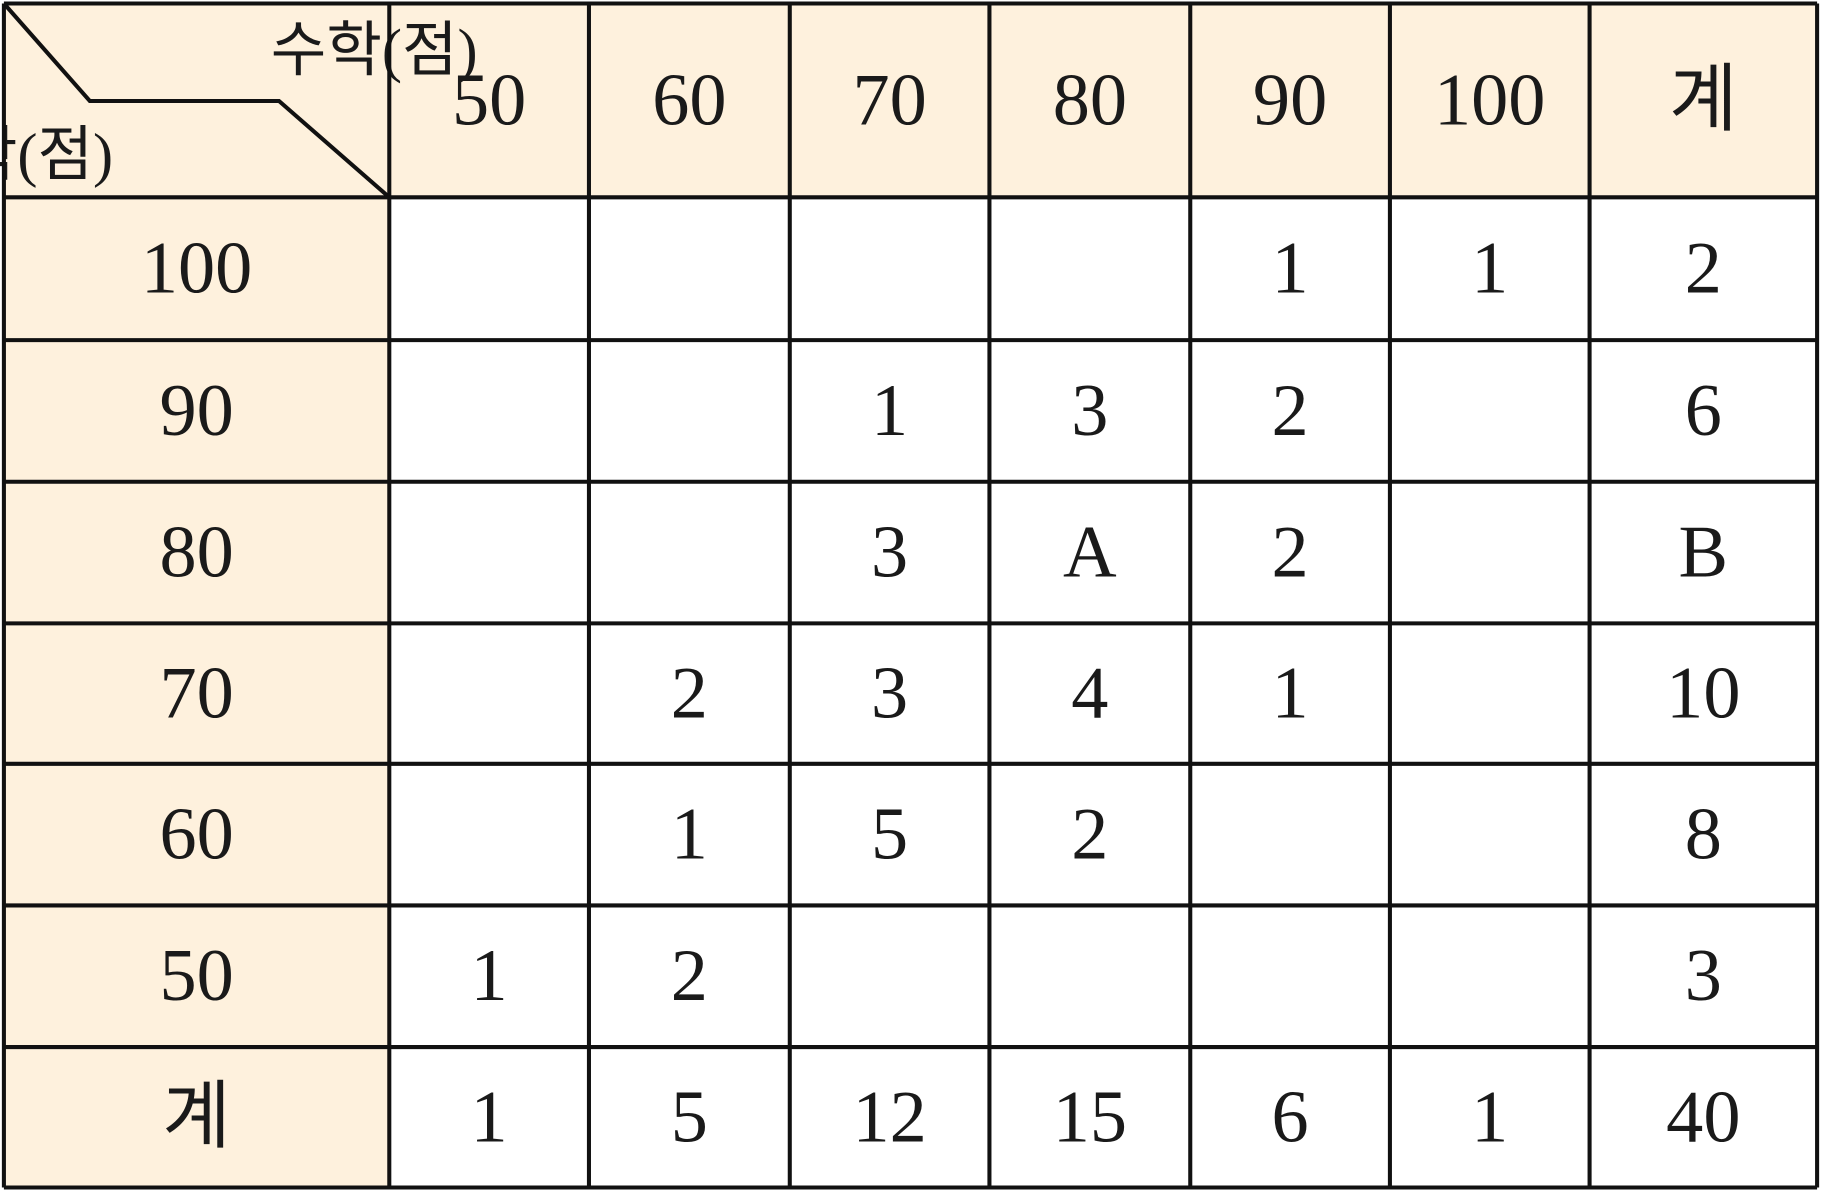 The image size is (1821, 1191). Describe the element at coordinates (1703, 100) in the screenshot. I see `column-header: 계` at that location.